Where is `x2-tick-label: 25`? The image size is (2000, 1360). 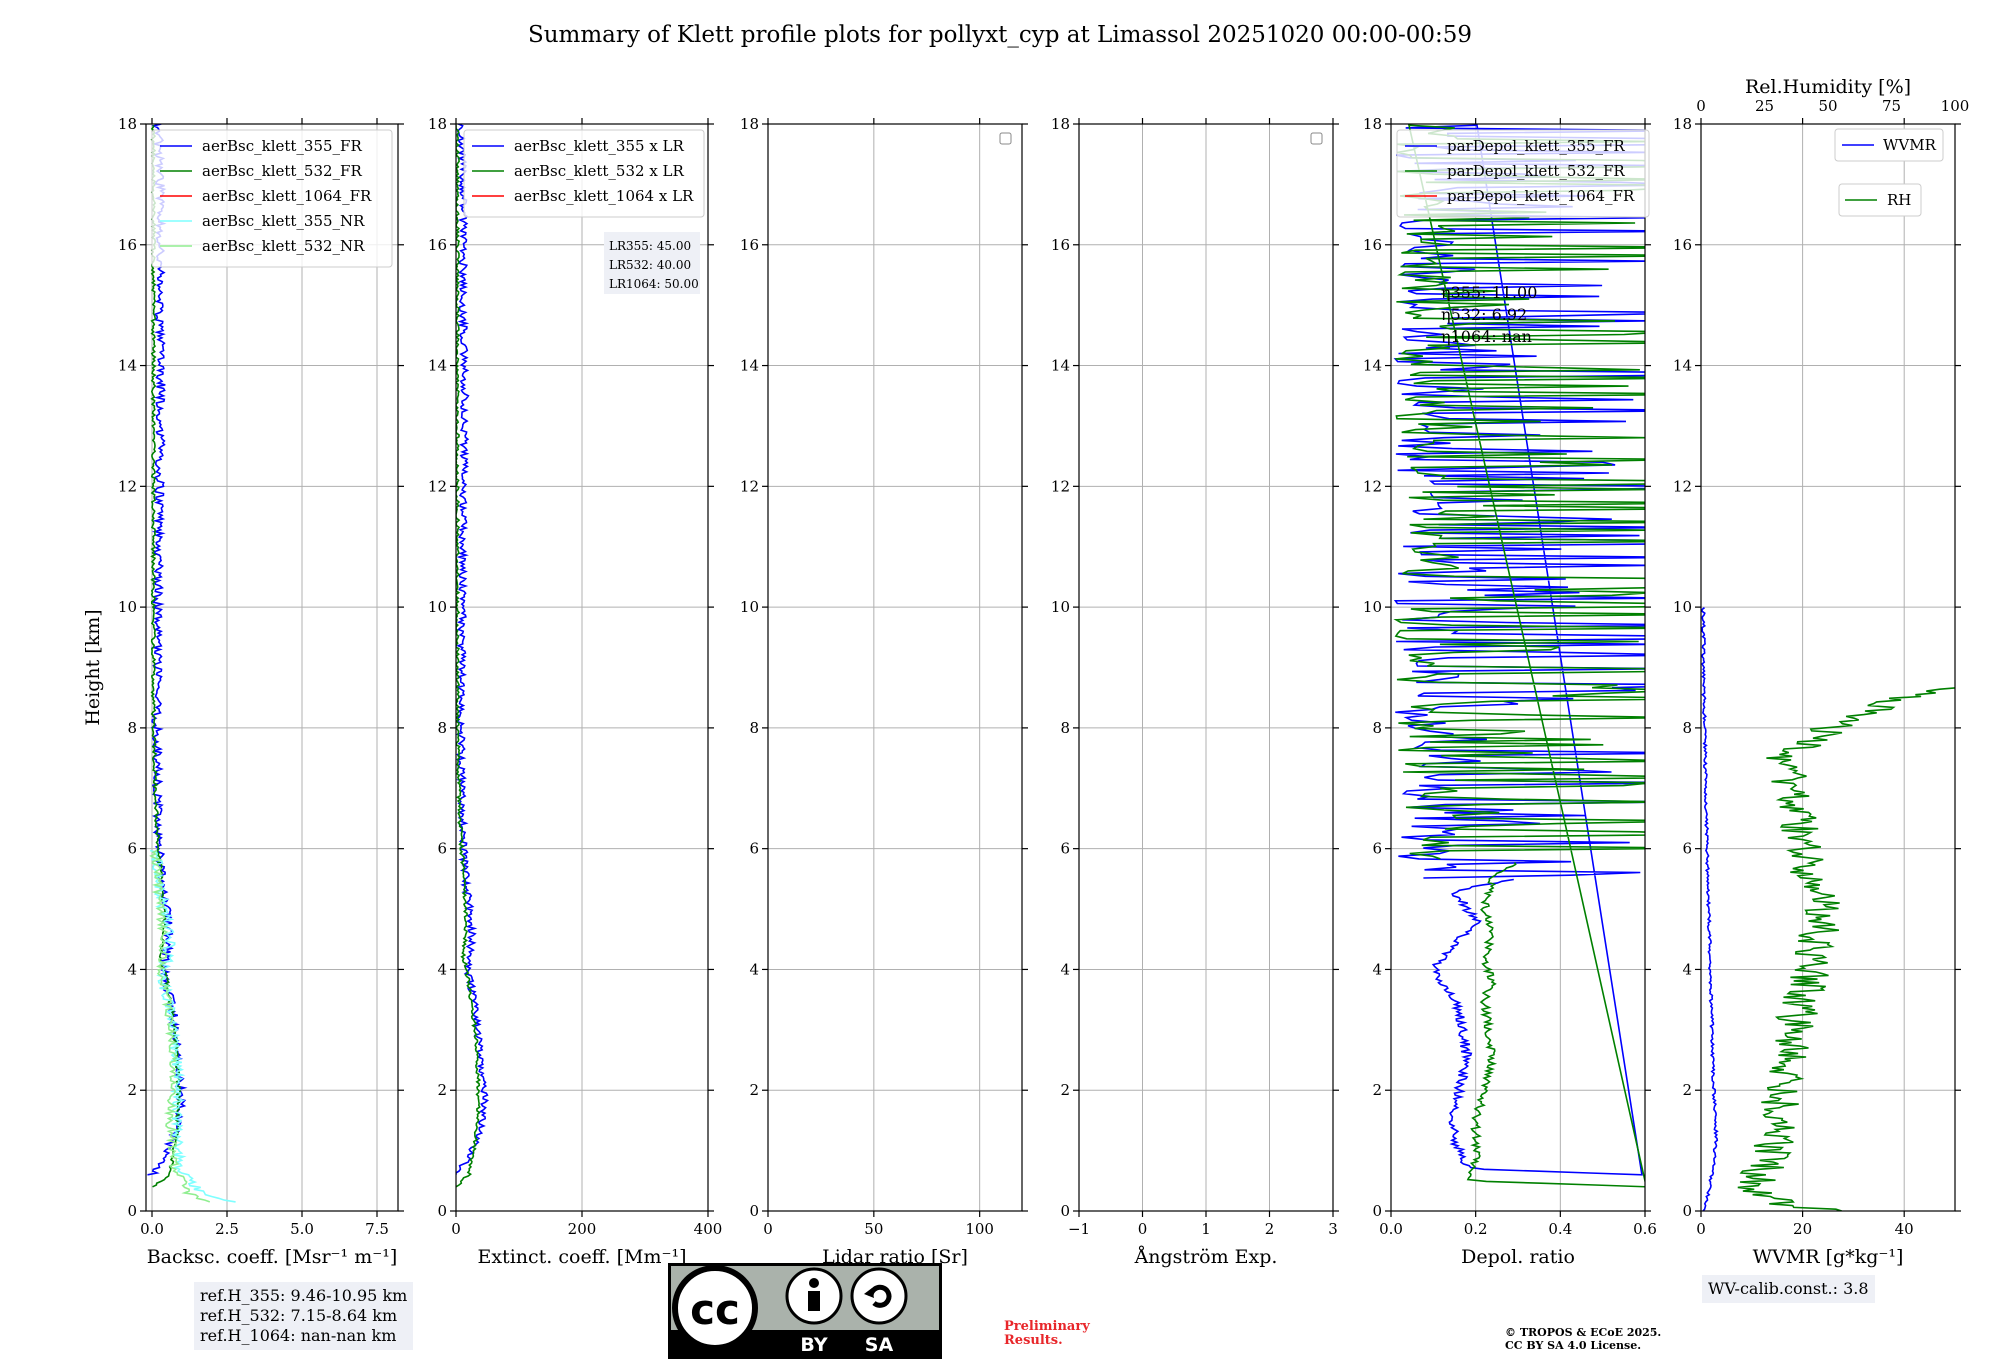
x2-tick-label: 25 is located at coordinates (1764, 106).